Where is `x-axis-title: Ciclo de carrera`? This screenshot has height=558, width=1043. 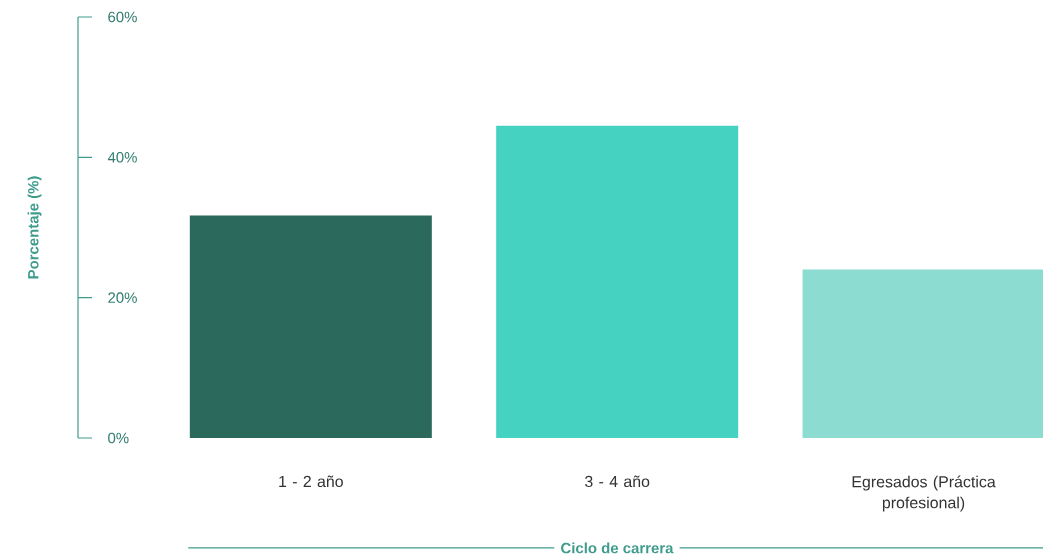
x-axis-title: Ciclo de carrera is located at coordinates (617, 548).